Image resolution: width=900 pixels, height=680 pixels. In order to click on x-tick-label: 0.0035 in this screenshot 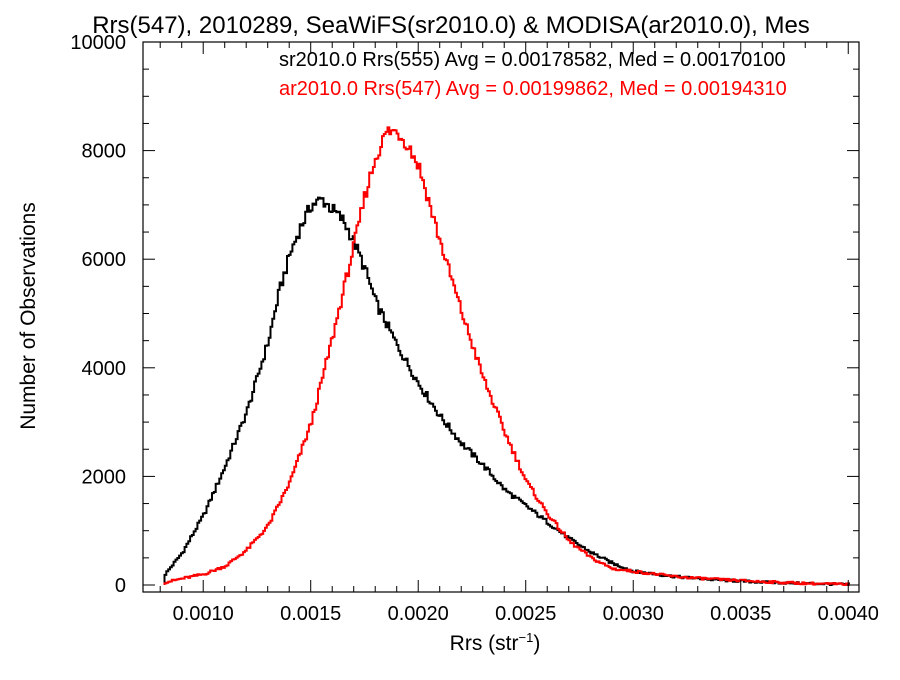, I will do `click(740, 614)`.